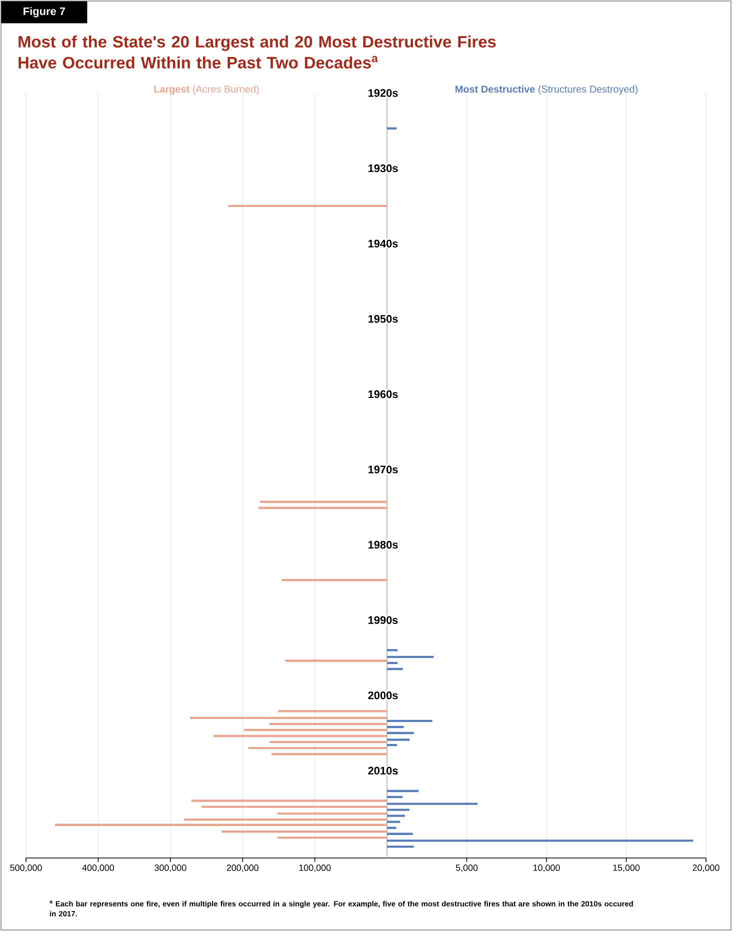  Describe the element at coordinates (467, 868) in the screenshot. I see `x-tick-label: 5,000` at that location.